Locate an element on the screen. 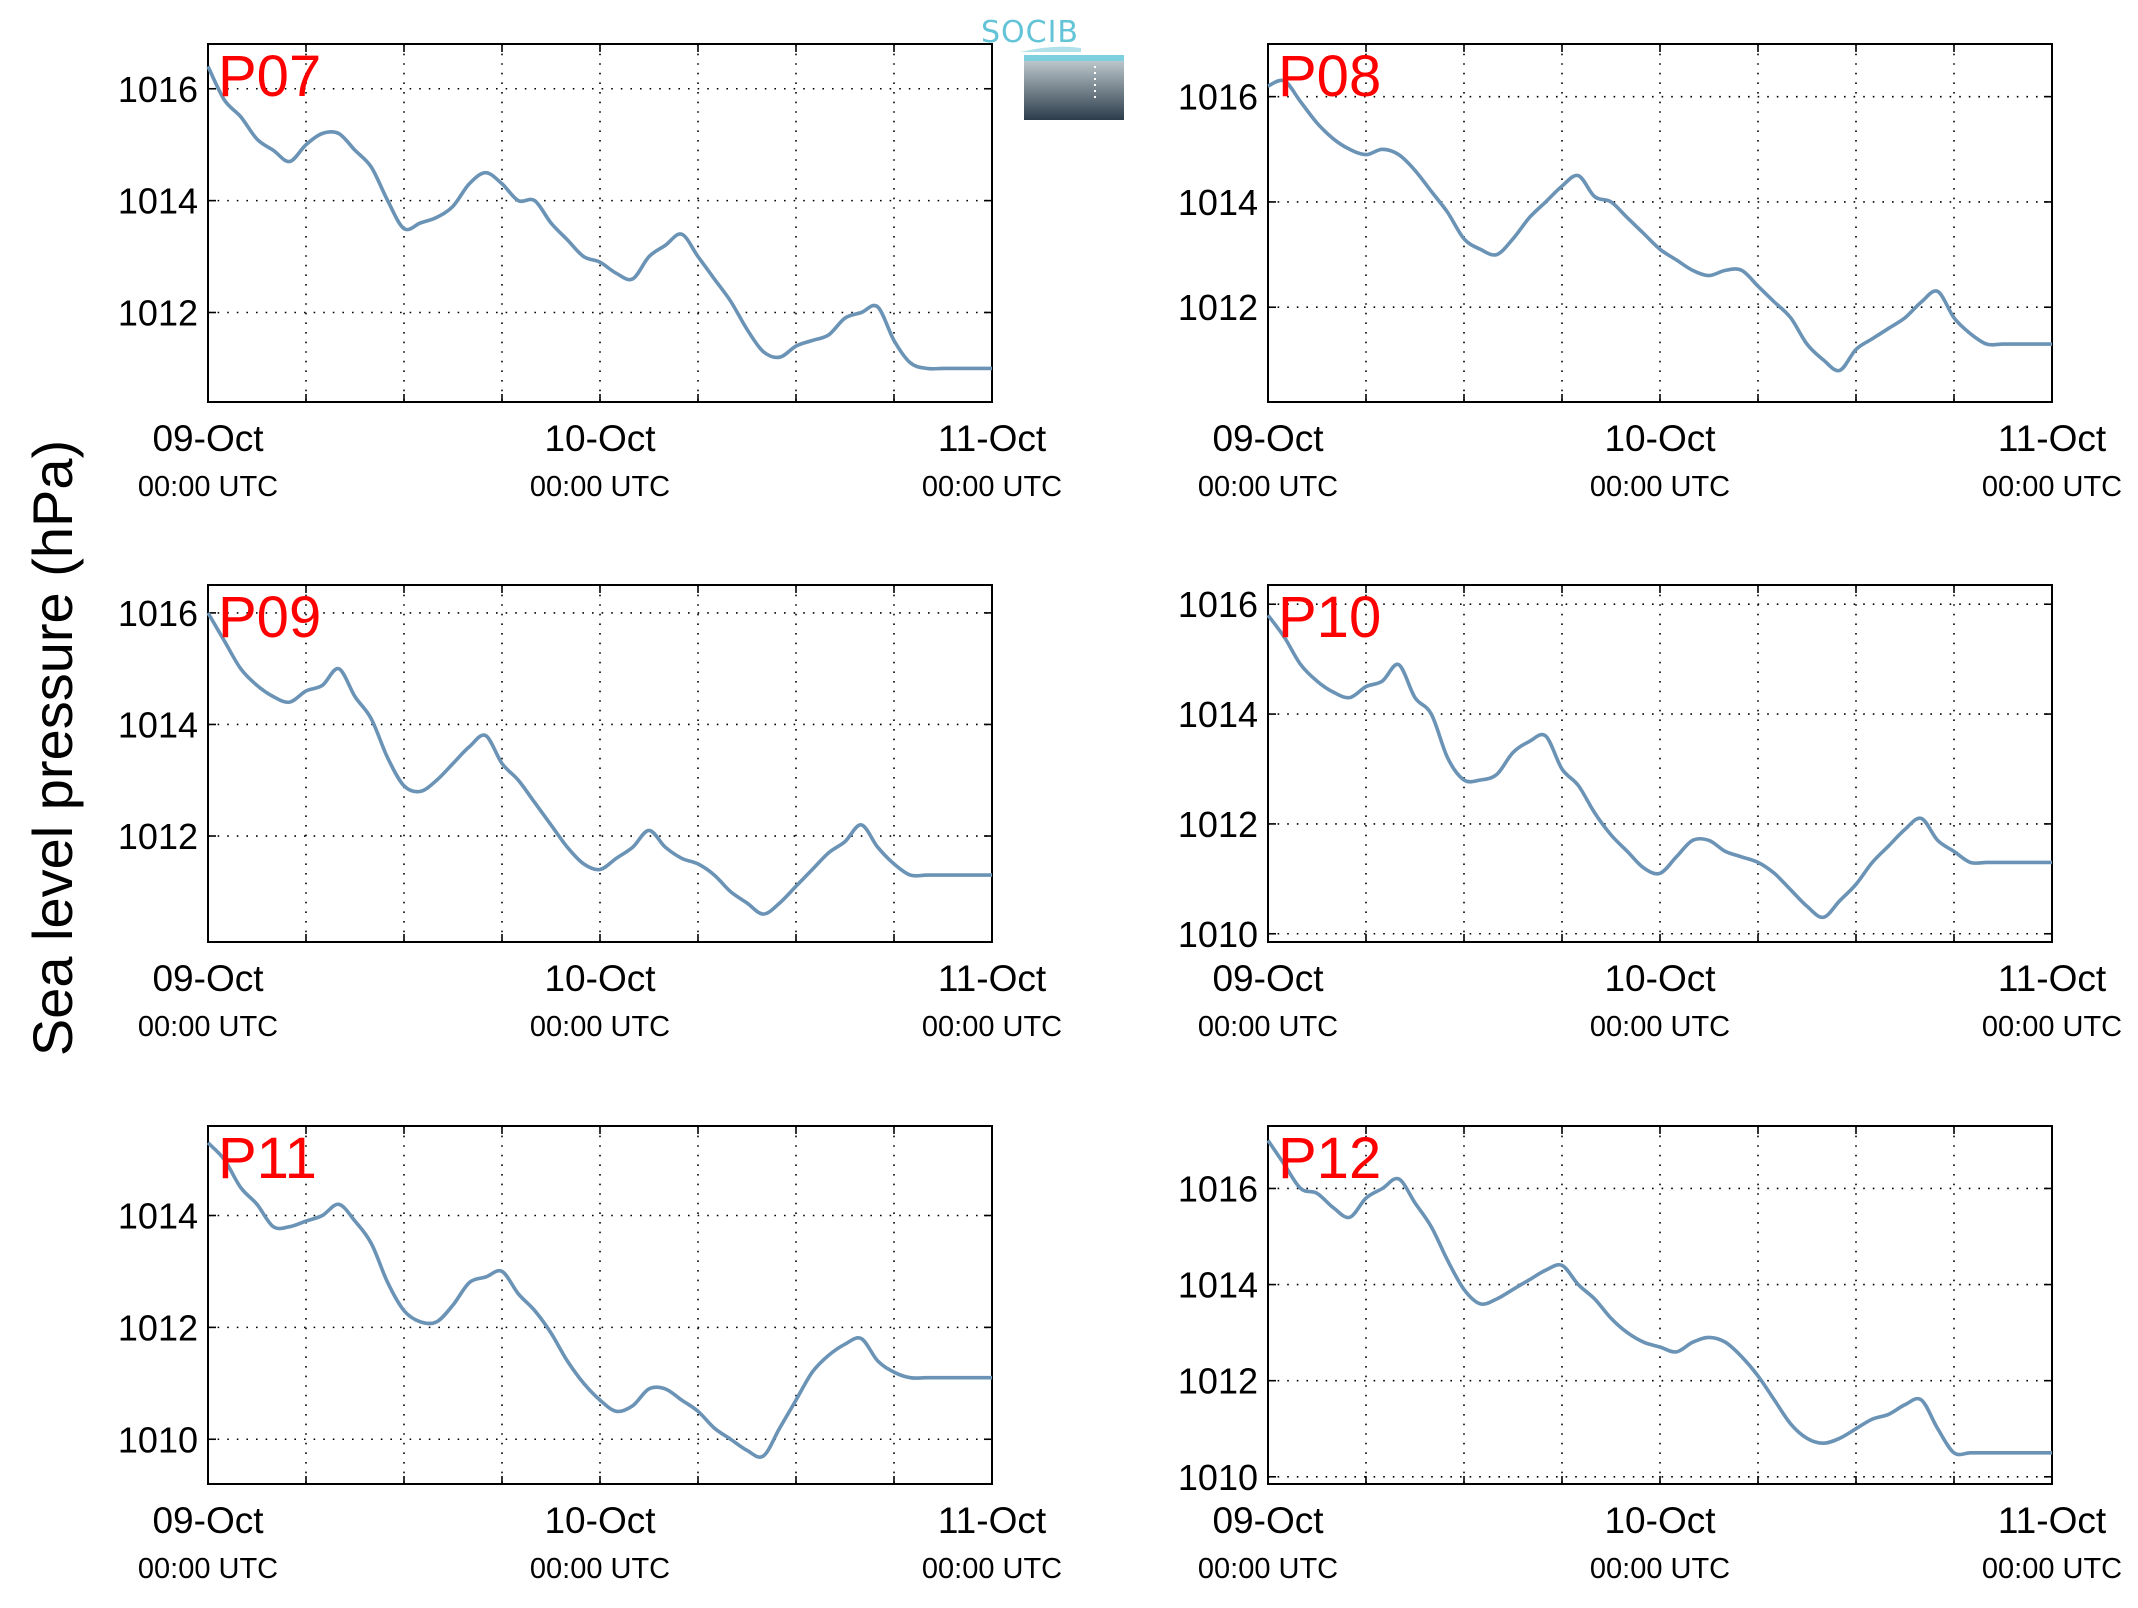  figure-ylabel: Sea level pressure (hPa) is located at coordinates (52, 748).